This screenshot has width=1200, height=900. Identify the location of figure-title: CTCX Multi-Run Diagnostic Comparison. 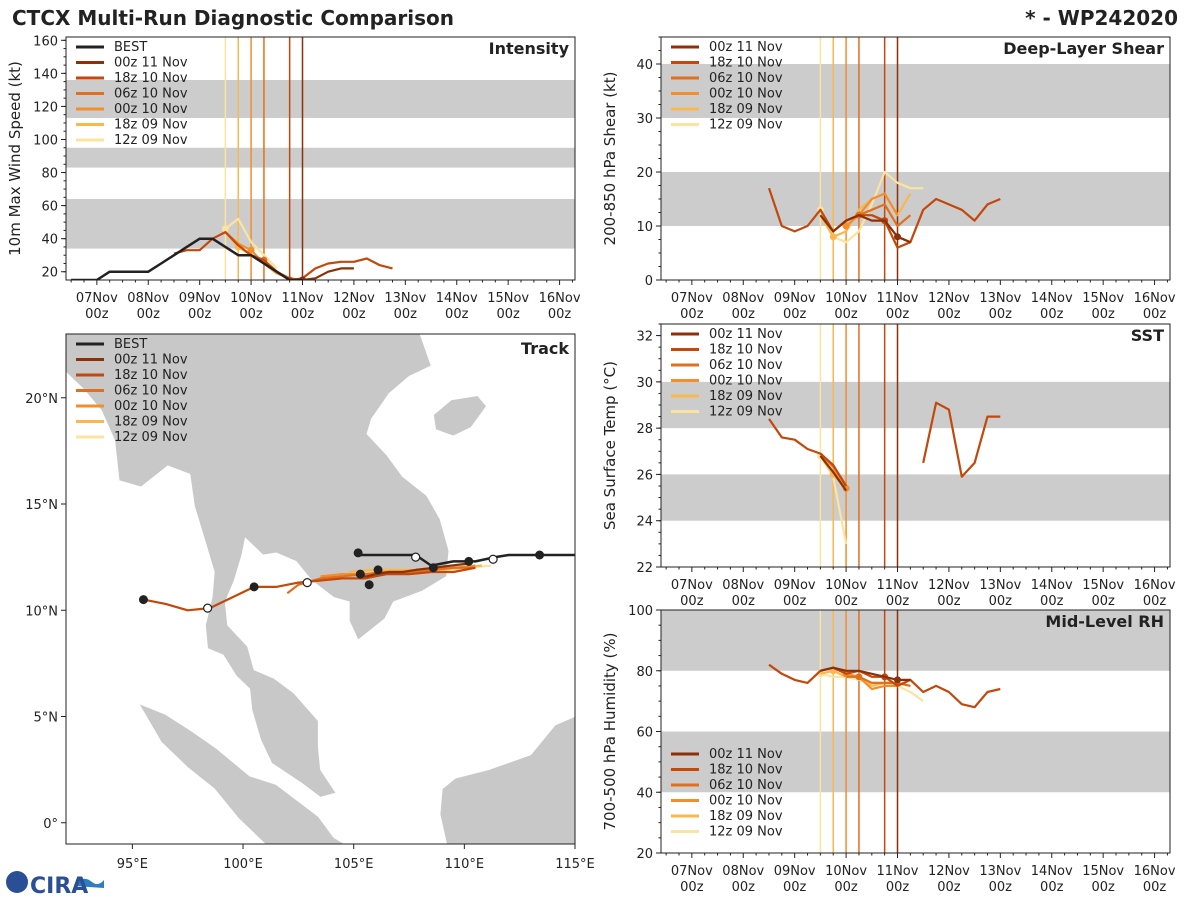
(233, 18).